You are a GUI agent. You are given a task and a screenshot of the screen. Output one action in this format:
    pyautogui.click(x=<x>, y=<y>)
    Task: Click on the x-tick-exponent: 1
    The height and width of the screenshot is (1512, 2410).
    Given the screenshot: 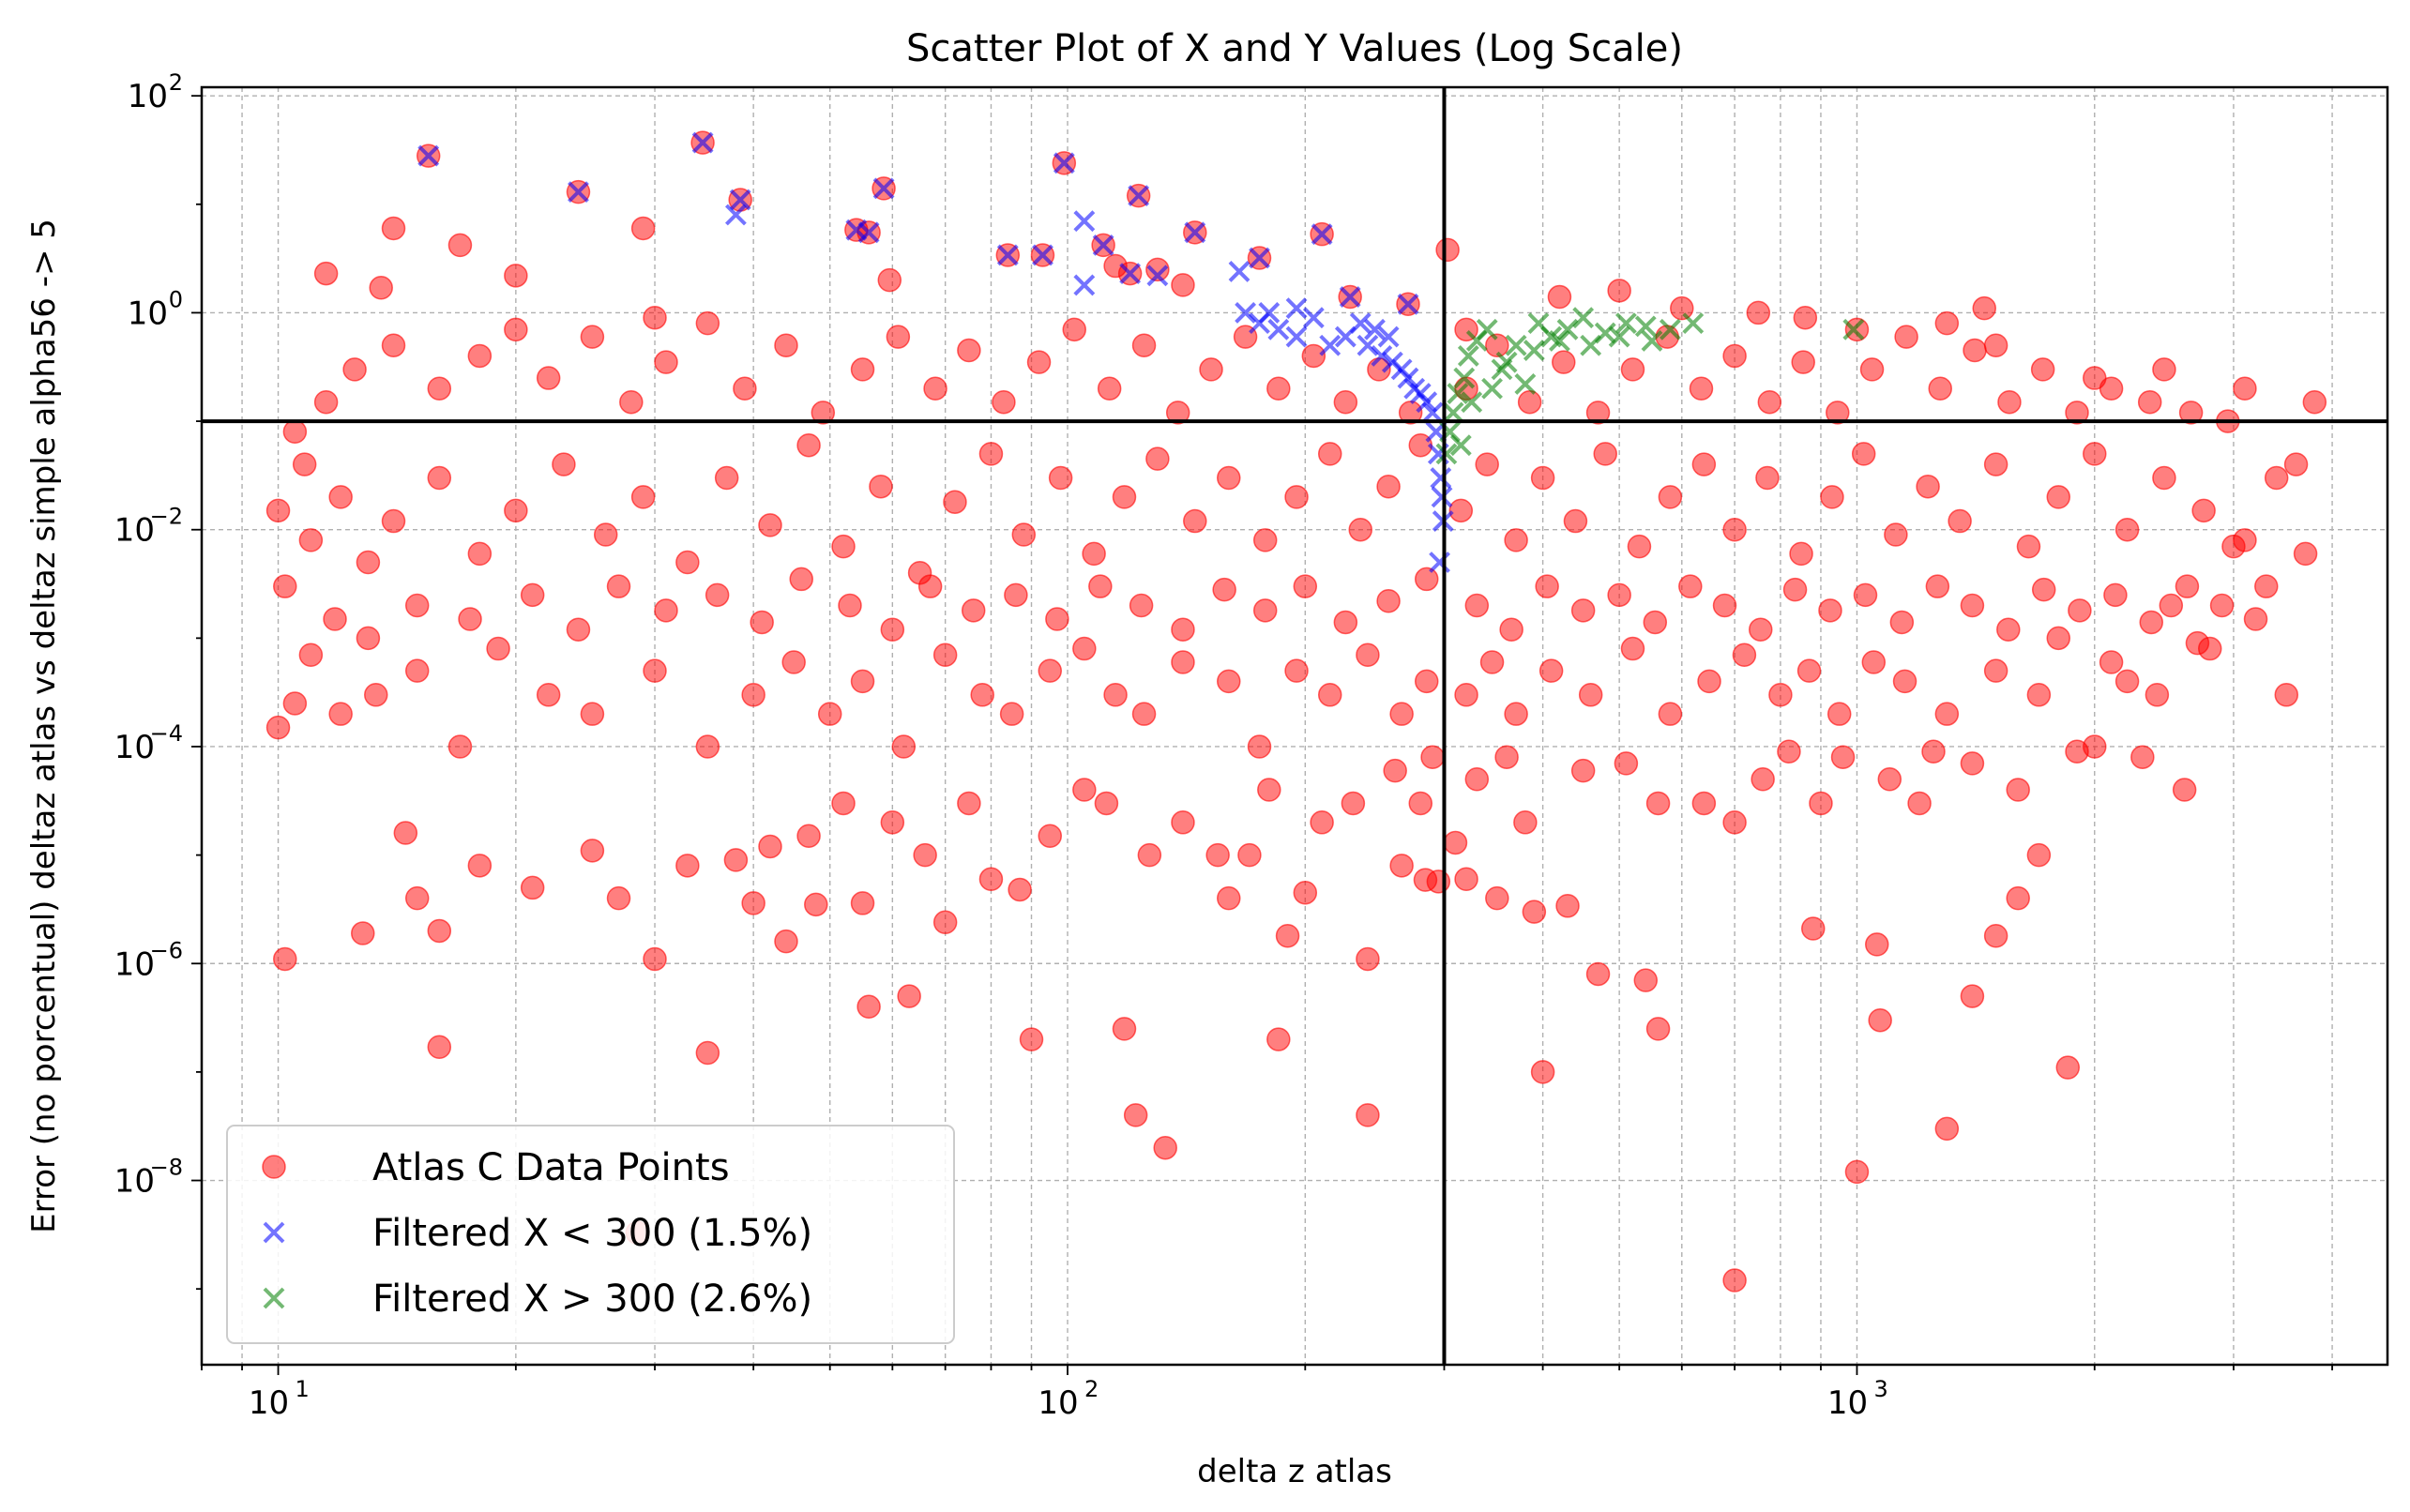 What is the action you would take?
    pyautogui.click(x=303, y=1389)
    